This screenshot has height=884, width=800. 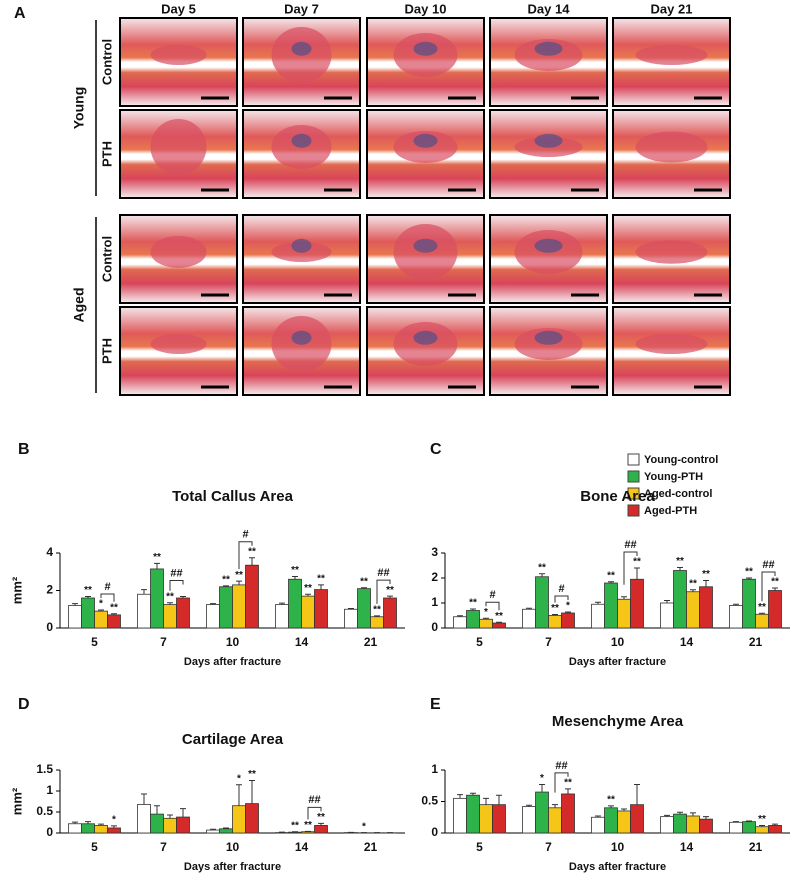 What do you see at coordinates (549, 8) in the screenshot?
I see `column-label: Day 14` at bounding box center [549, 8].